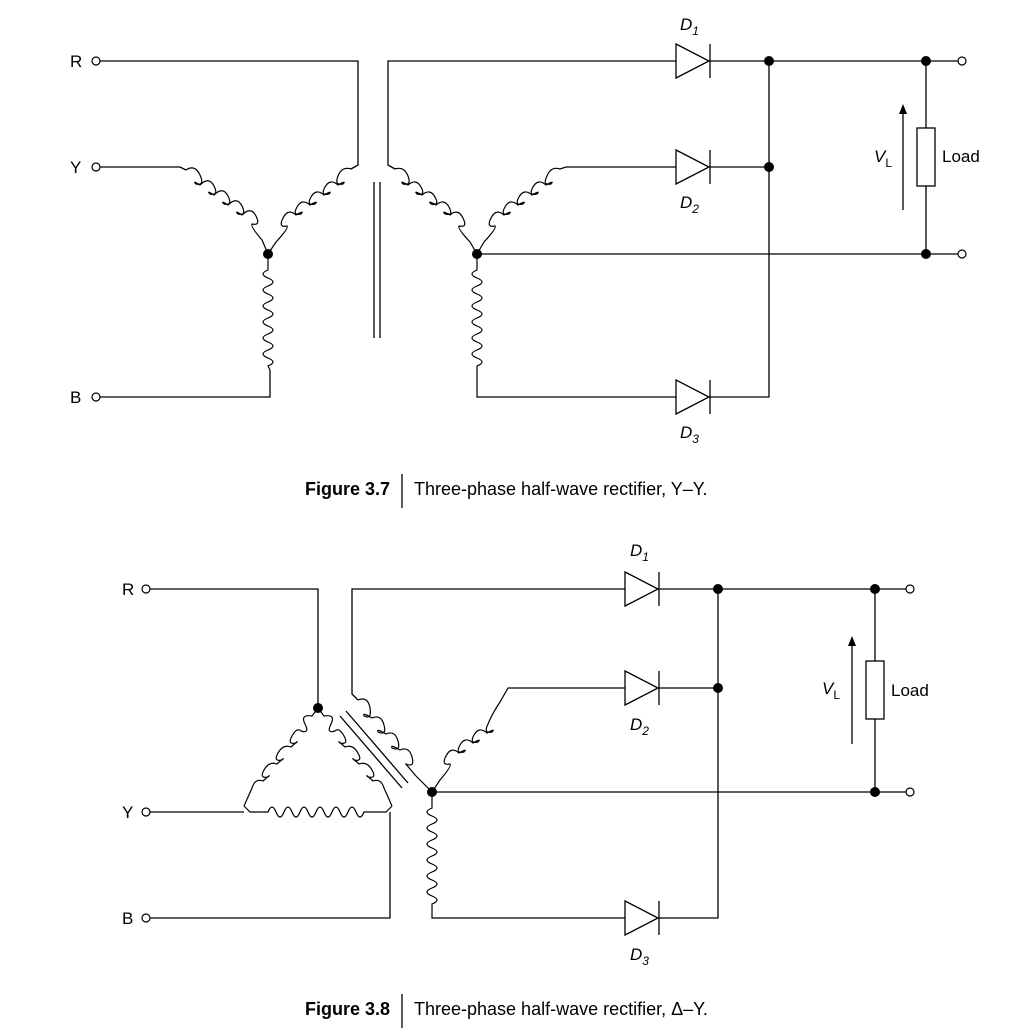  What do you see at coordinates (561, 1009) in the screenshot?
I see `figure-caption: Three-phase half-wave rectifier, Δ–Y.` at bounding box center [561, 1009].